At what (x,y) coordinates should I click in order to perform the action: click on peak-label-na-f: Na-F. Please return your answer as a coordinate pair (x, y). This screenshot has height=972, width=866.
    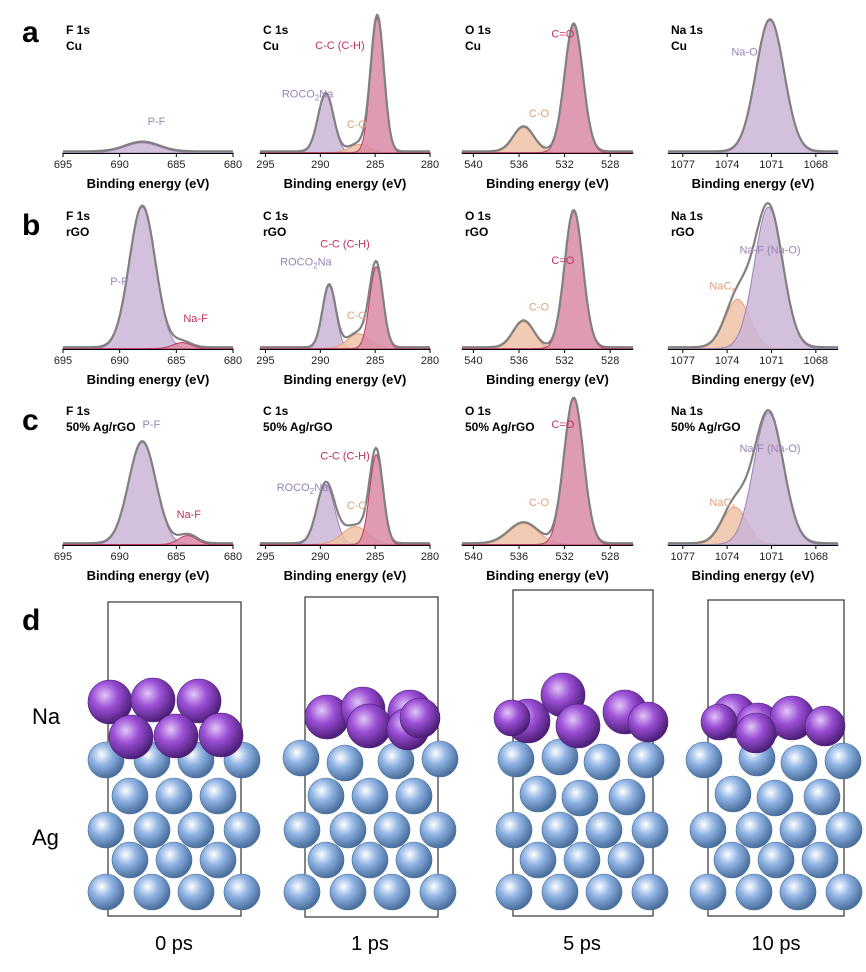
    Looking at the image, I should click on (195, 319).